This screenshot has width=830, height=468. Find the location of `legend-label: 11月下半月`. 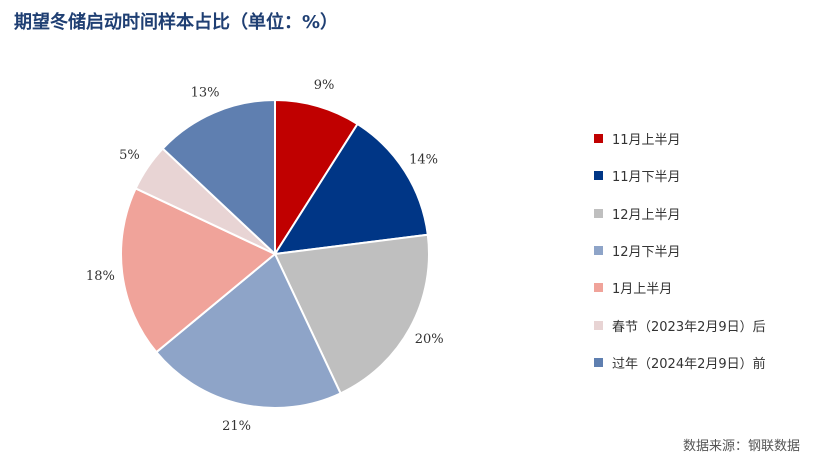

legend-label: 11月下半月 is located at coordinates (646, 178).